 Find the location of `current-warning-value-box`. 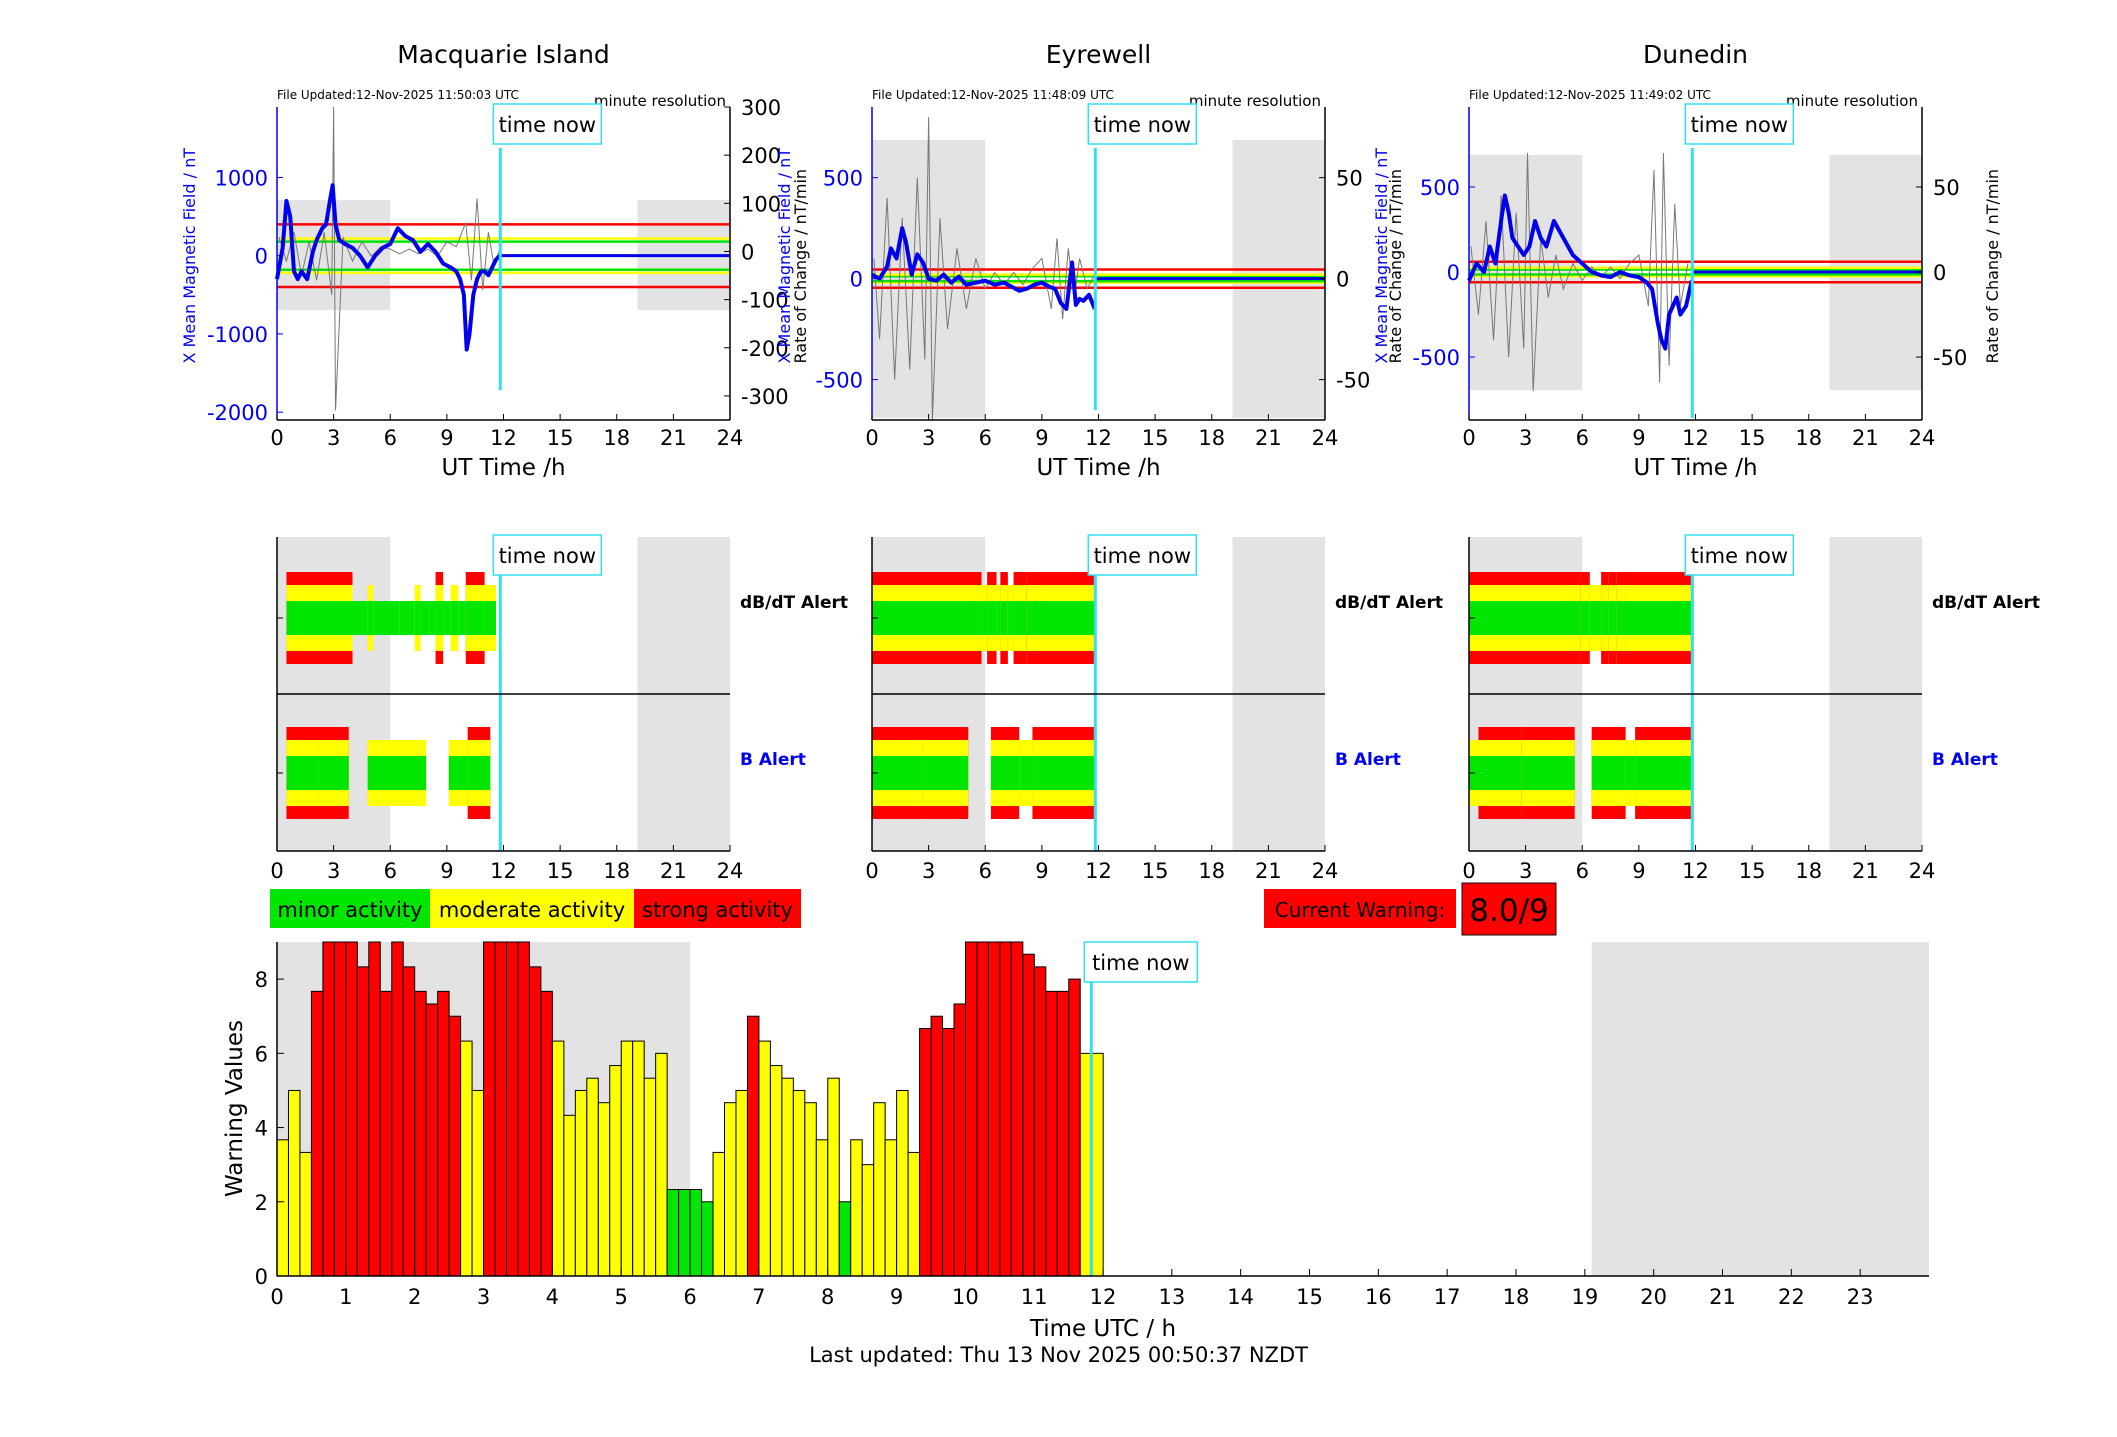

current-warning-value-box is located at coordinates (1509, 909).